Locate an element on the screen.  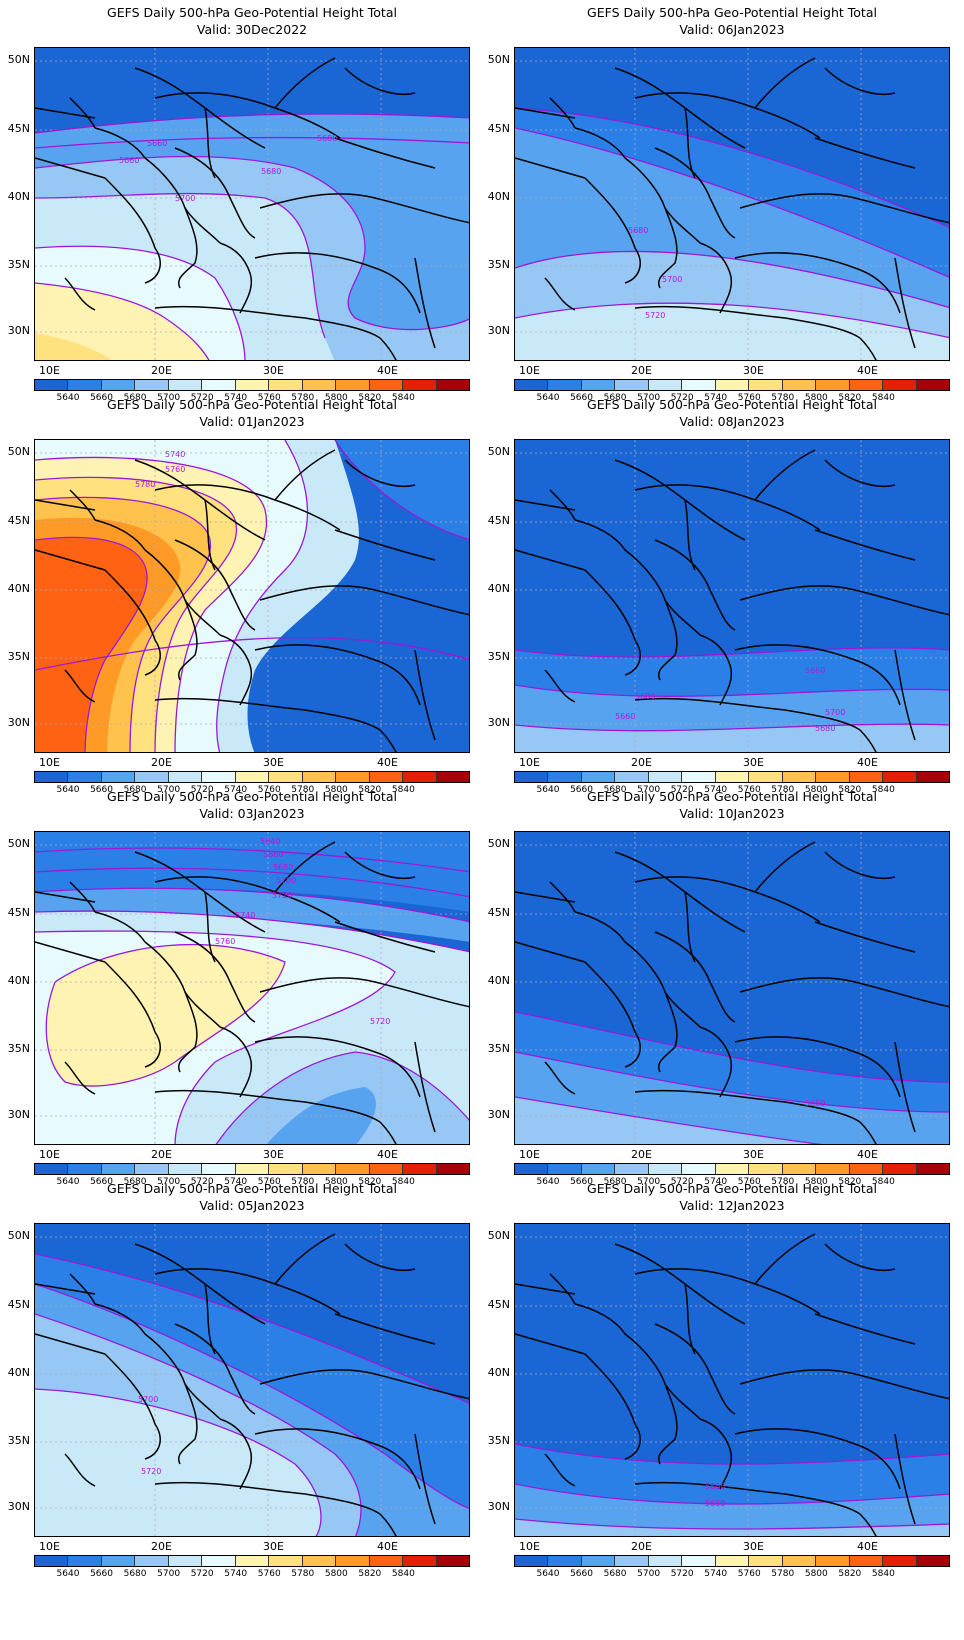
contour-label: 5720 is located at coordinates (282, 895).